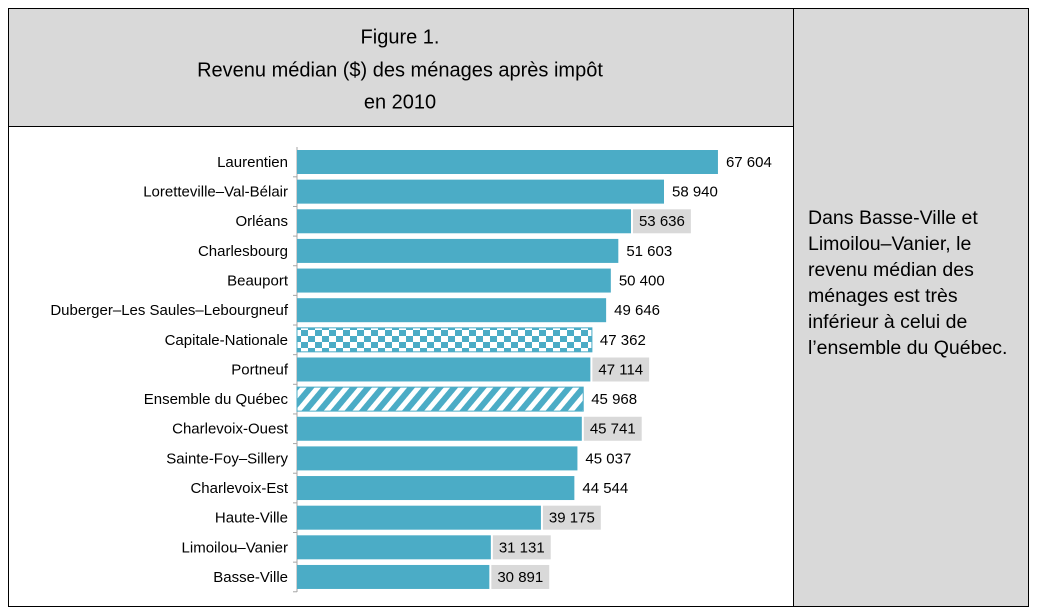 This screenshot has height=615, width=1037. I want to click on value-label: 47 362, so click(623, 340).